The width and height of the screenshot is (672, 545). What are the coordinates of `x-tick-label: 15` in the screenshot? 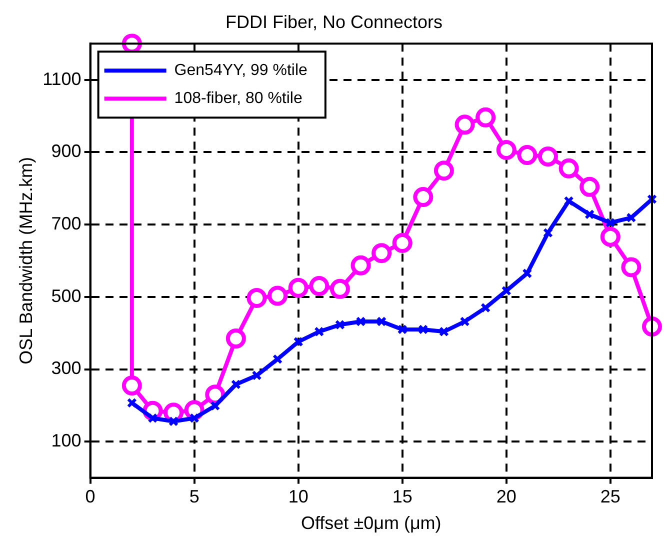 It's located at (402, 496).